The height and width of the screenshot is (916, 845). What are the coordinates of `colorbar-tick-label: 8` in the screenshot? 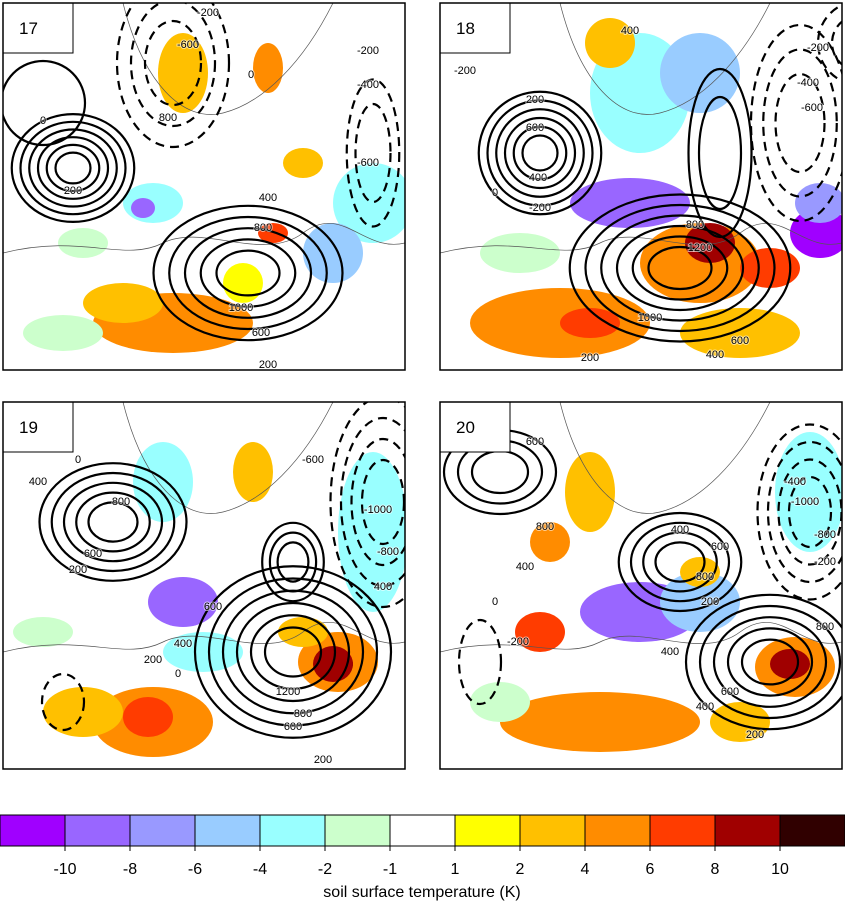 It's located at (715, 869).